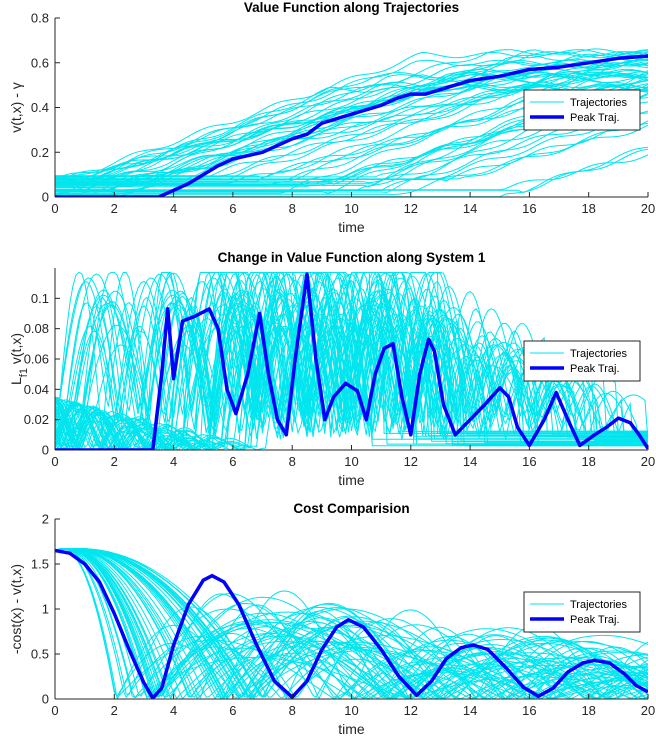  I want to click on x-tick-label: 16, so click(529, 710).